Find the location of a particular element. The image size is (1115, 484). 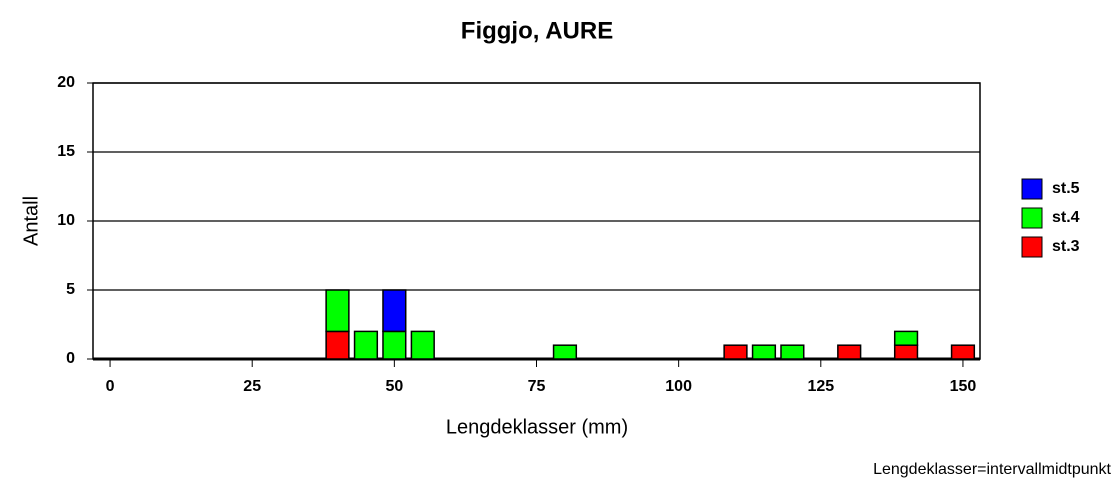

chart-title: Figgjo, AURE is located at coordinates (537, 30).